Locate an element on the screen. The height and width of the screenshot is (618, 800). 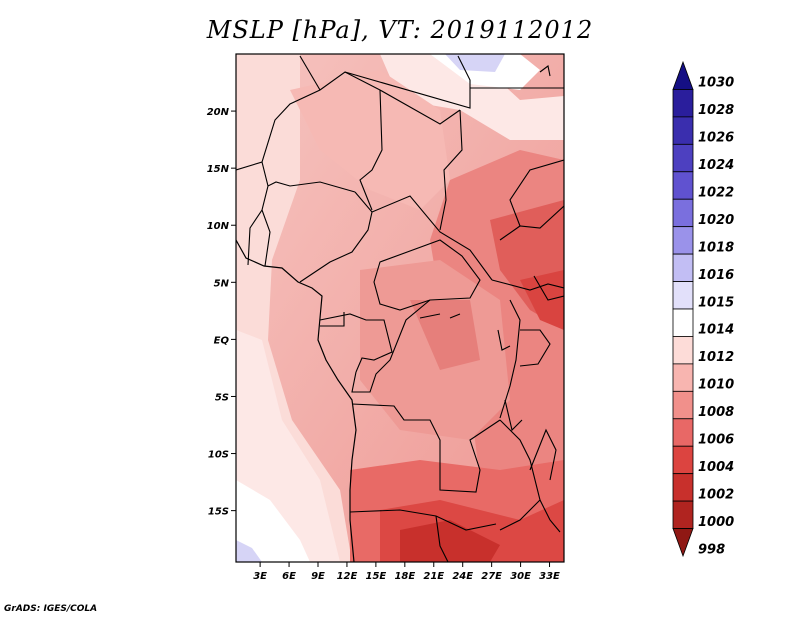
colorbar-label: 1030 is located at coordinates (716, 83).